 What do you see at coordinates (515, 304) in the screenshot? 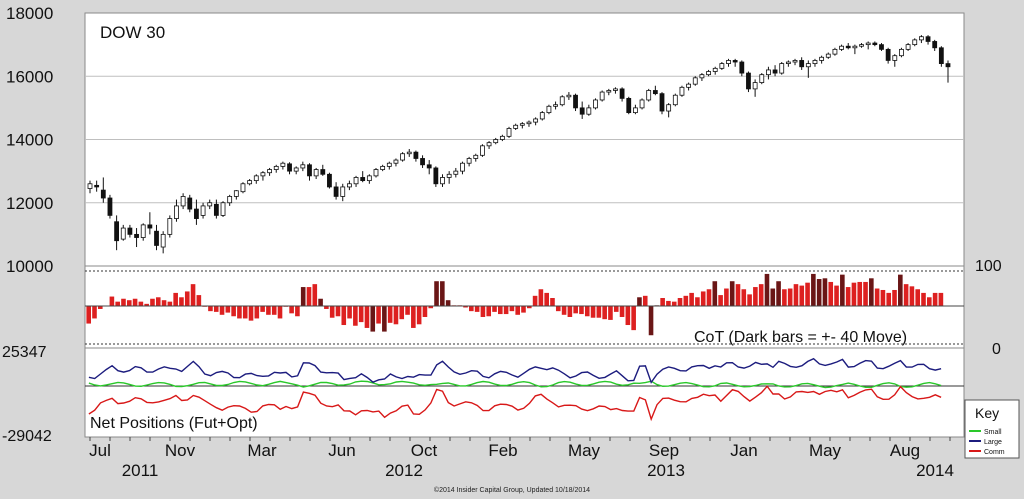
I see `cot-bars` at bounding box center [515, 304].